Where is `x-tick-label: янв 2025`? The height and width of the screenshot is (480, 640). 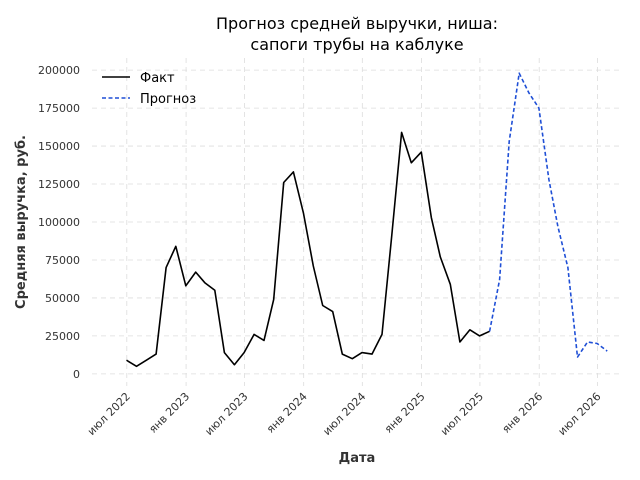 x-tick-label: янв 2025 is located at coordinates (405, 413).